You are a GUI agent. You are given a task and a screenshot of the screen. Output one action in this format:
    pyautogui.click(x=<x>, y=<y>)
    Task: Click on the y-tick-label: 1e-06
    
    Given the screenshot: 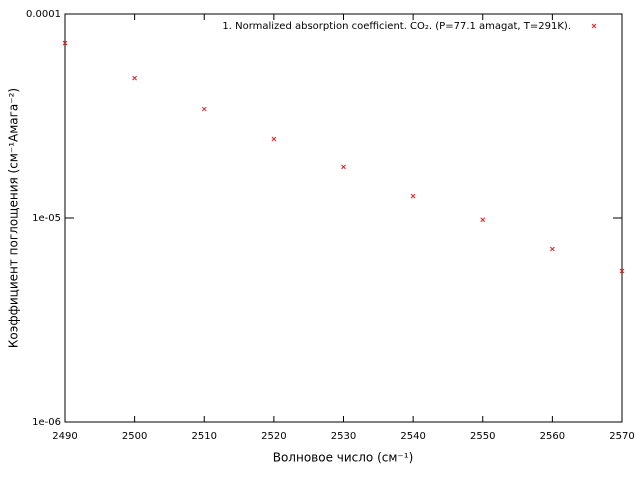 What is the action you would take?
    pyautogui.click(x=46, y=422)
    